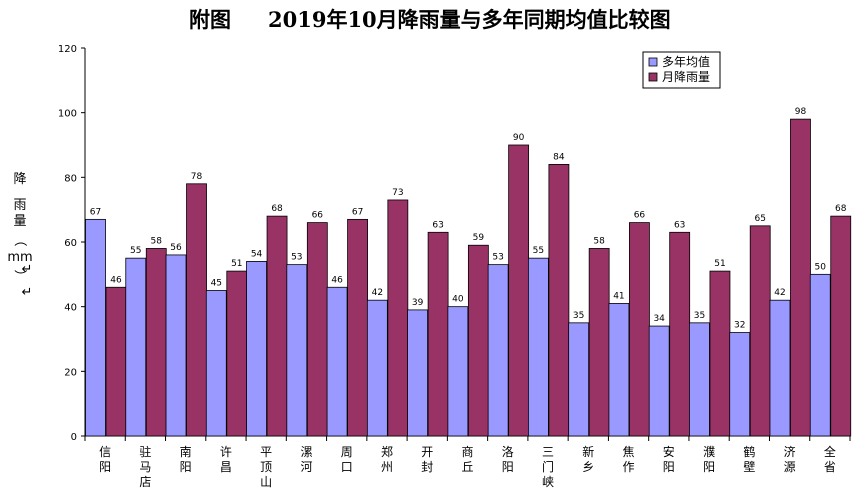 Image resolution: width=855 pixels, height=500 pixels. I want to click on data-label: 34, so click(659, 319).